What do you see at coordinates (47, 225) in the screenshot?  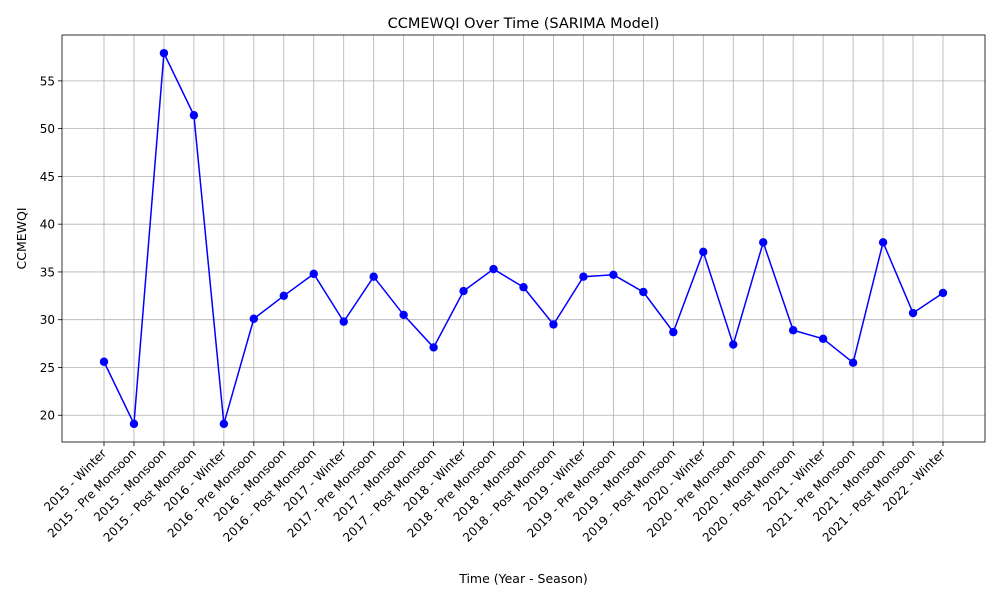 I see `y-tick-label: 40` at bounding box center [47, 225].